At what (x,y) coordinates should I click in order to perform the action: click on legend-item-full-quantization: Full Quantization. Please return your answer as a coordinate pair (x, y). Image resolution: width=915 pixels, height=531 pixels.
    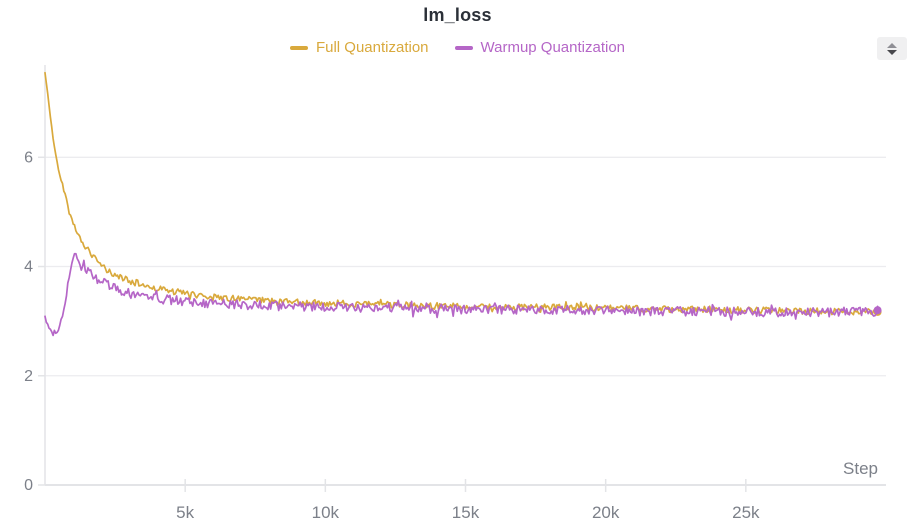
    Looking at the image, I should click on (359, 48).